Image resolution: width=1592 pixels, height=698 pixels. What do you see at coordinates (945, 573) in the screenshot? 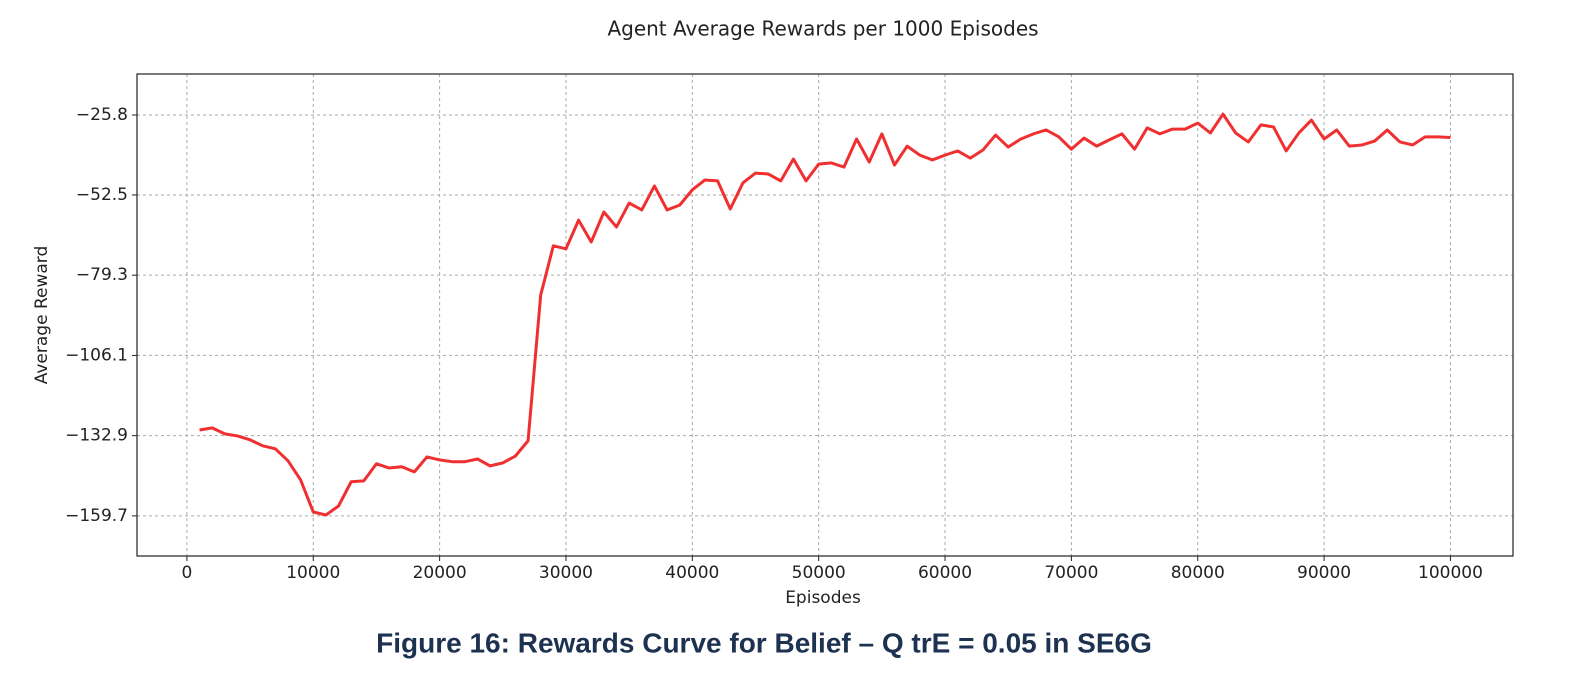
I see `x-tick-label: 60000` at bounding box center [945, 573].